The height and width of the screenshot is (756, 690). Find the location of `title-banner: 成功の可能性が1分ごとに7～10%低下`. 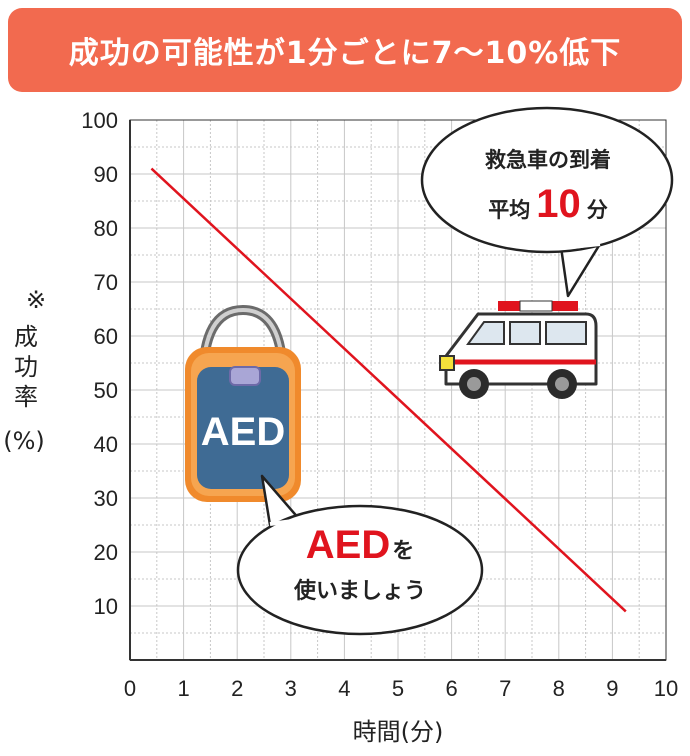

title-banner: 成功の可能性が1分ごとに7～10%低下 is located at coordinates (345, 50).